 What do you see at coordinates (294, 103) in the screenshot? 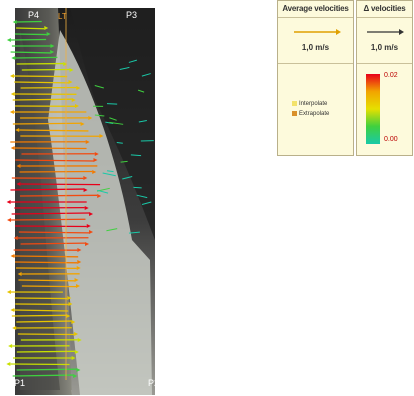
I see `interpolate-swatch` at bounding box center [294, 103].